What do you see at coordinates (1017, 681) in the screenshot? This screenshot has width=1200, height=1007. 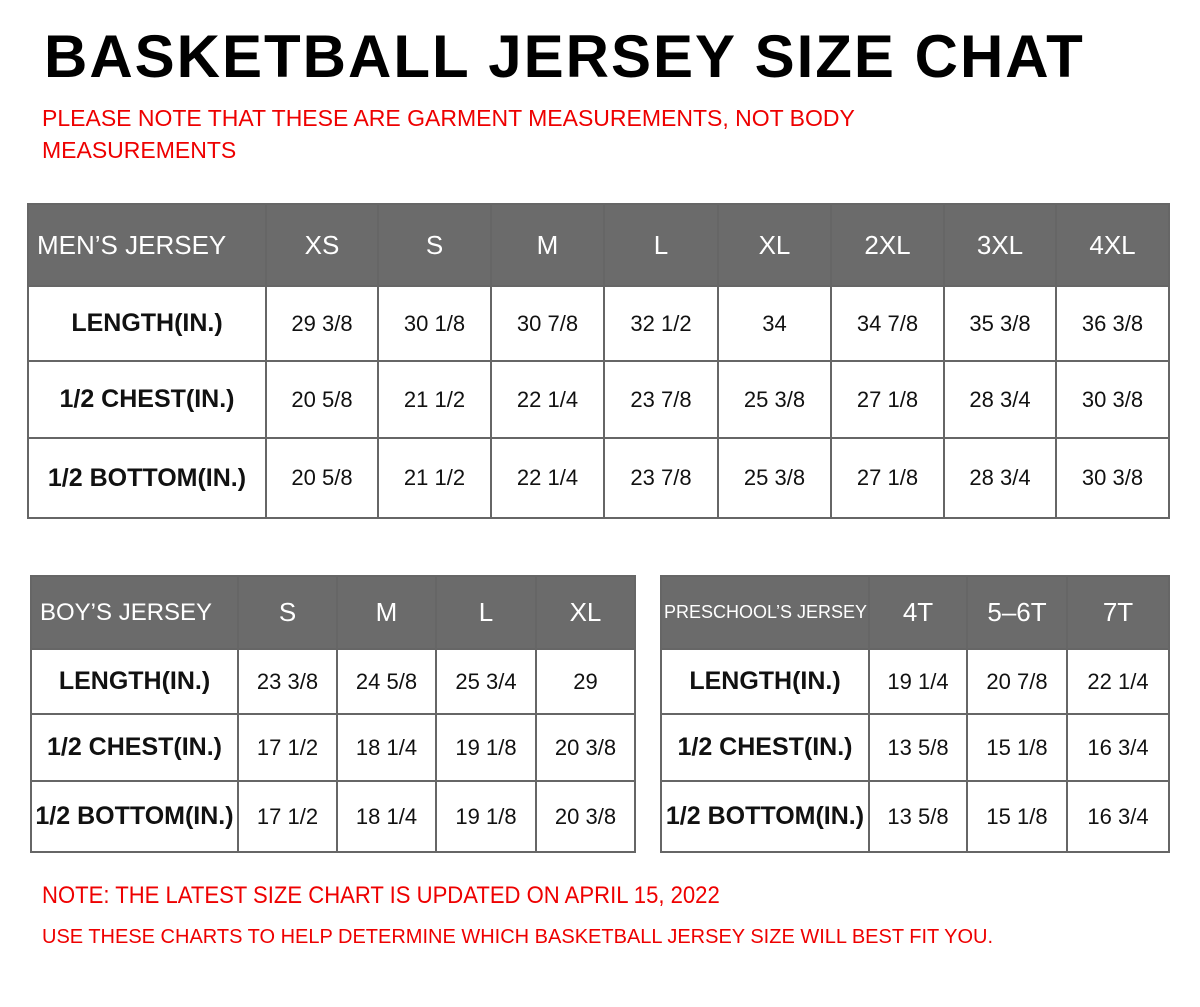 I see `measurement: 20 7/8` at bounding box center [1017, 681].